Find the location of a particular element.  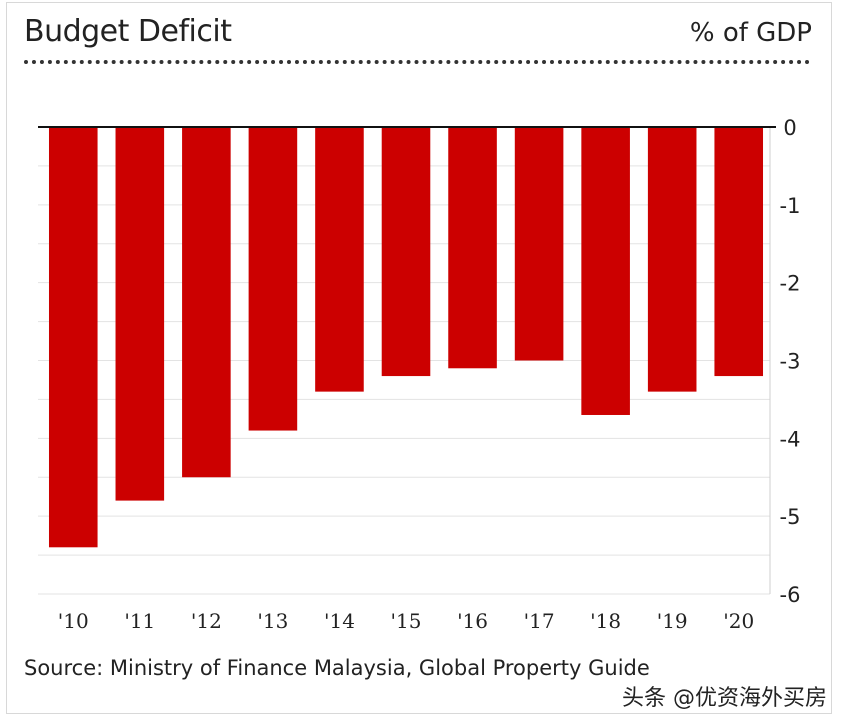

x-tick-label: '15 is located at coordinates (406, 621).